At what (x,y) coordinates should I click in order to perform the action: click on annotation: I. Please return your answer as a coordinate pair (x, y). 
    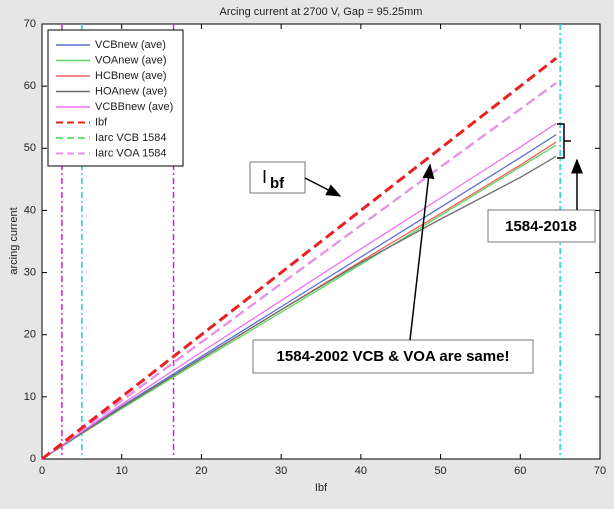
    Looking at the image, I should click on (264, 177).